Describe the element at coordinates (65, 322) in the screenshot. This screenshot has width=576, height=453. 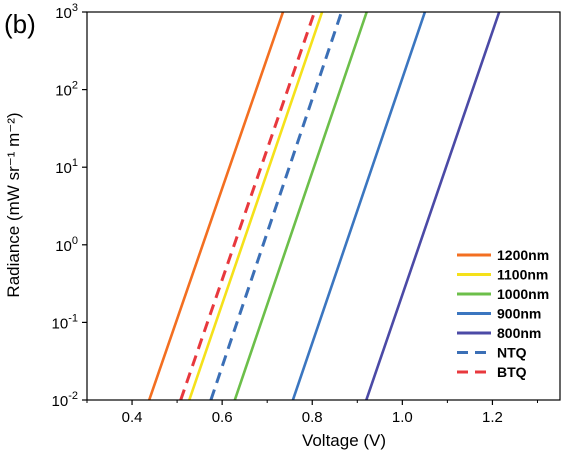
I see `y-tick-label: 10⁻¹` at that location.